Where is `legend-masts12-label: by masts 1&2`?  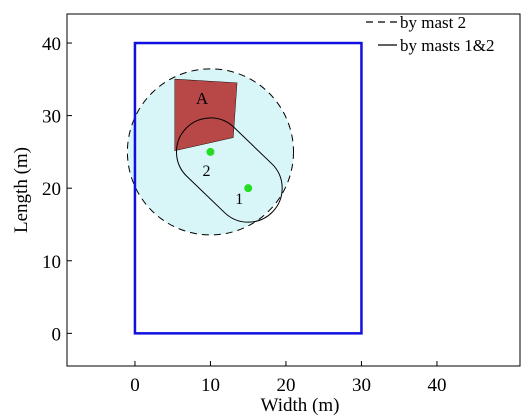 legend-masts12-label: by masts 1&2 is located at coordinates (447, 45).